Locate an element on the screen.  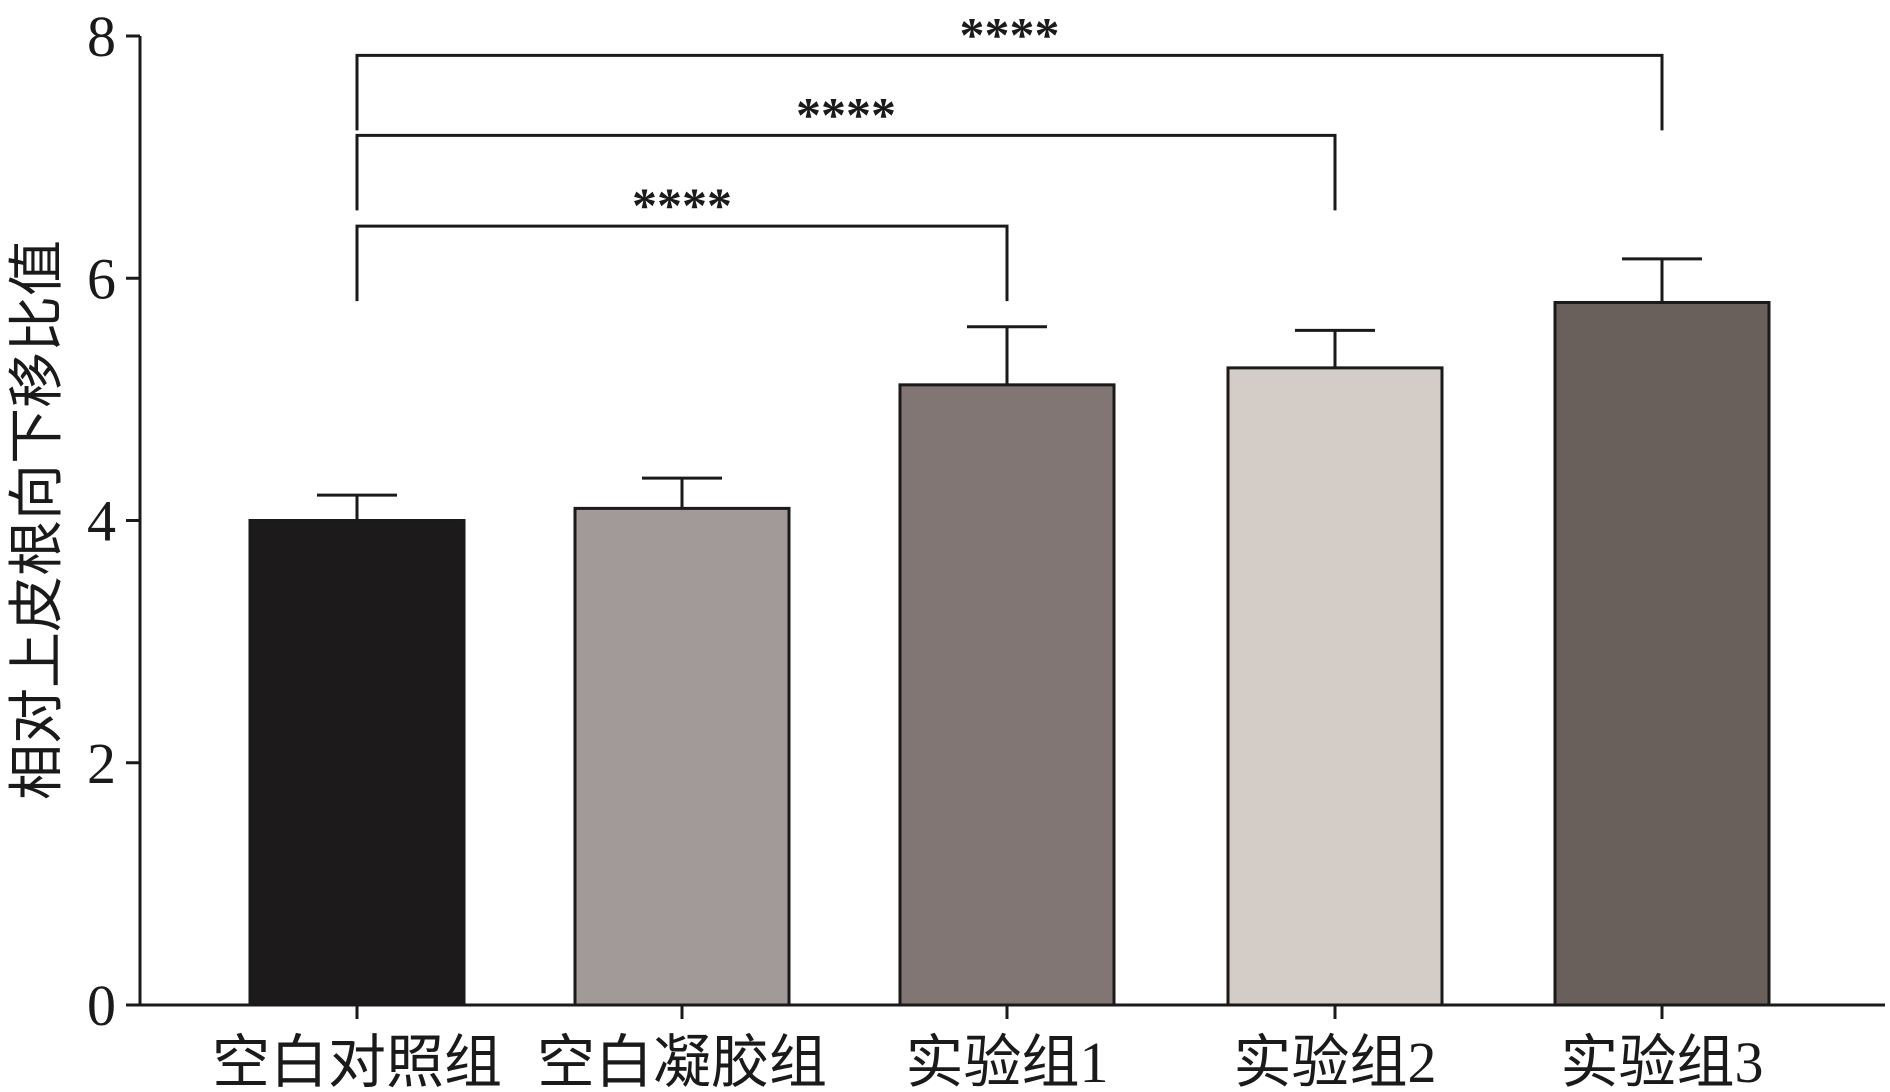
x-category-label: 实验组2 is located at coordinates (1334, 1061).